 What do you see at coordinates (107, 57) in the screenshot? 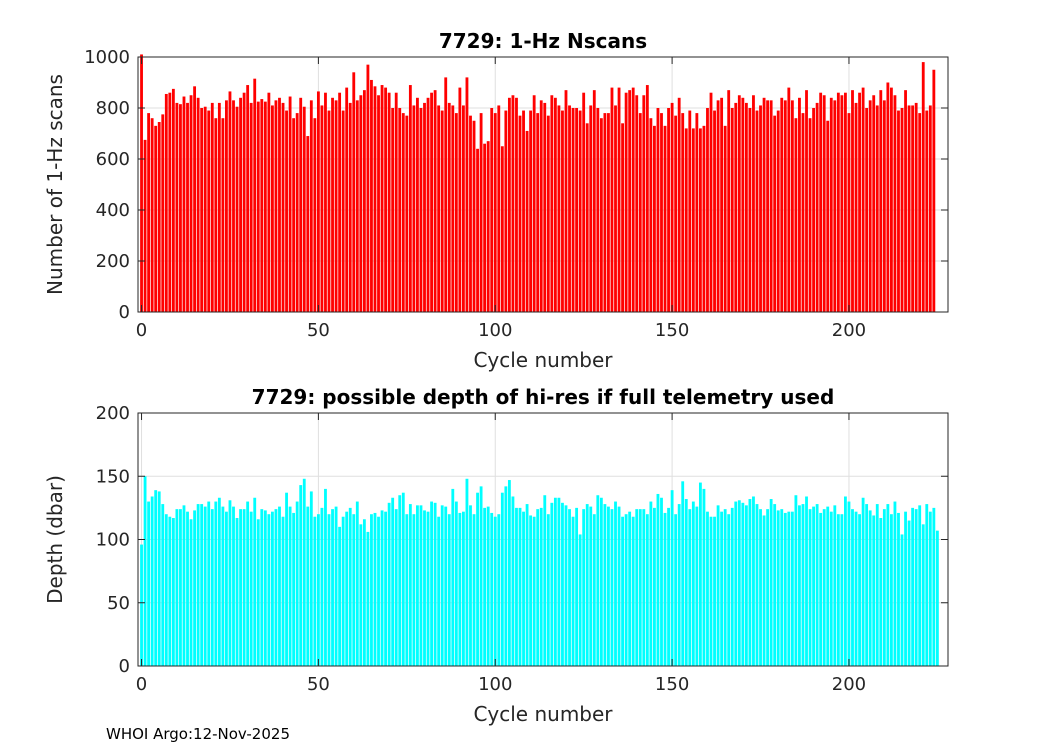
I see `y-tick-label: 1000` at bounding box center [107, 57].